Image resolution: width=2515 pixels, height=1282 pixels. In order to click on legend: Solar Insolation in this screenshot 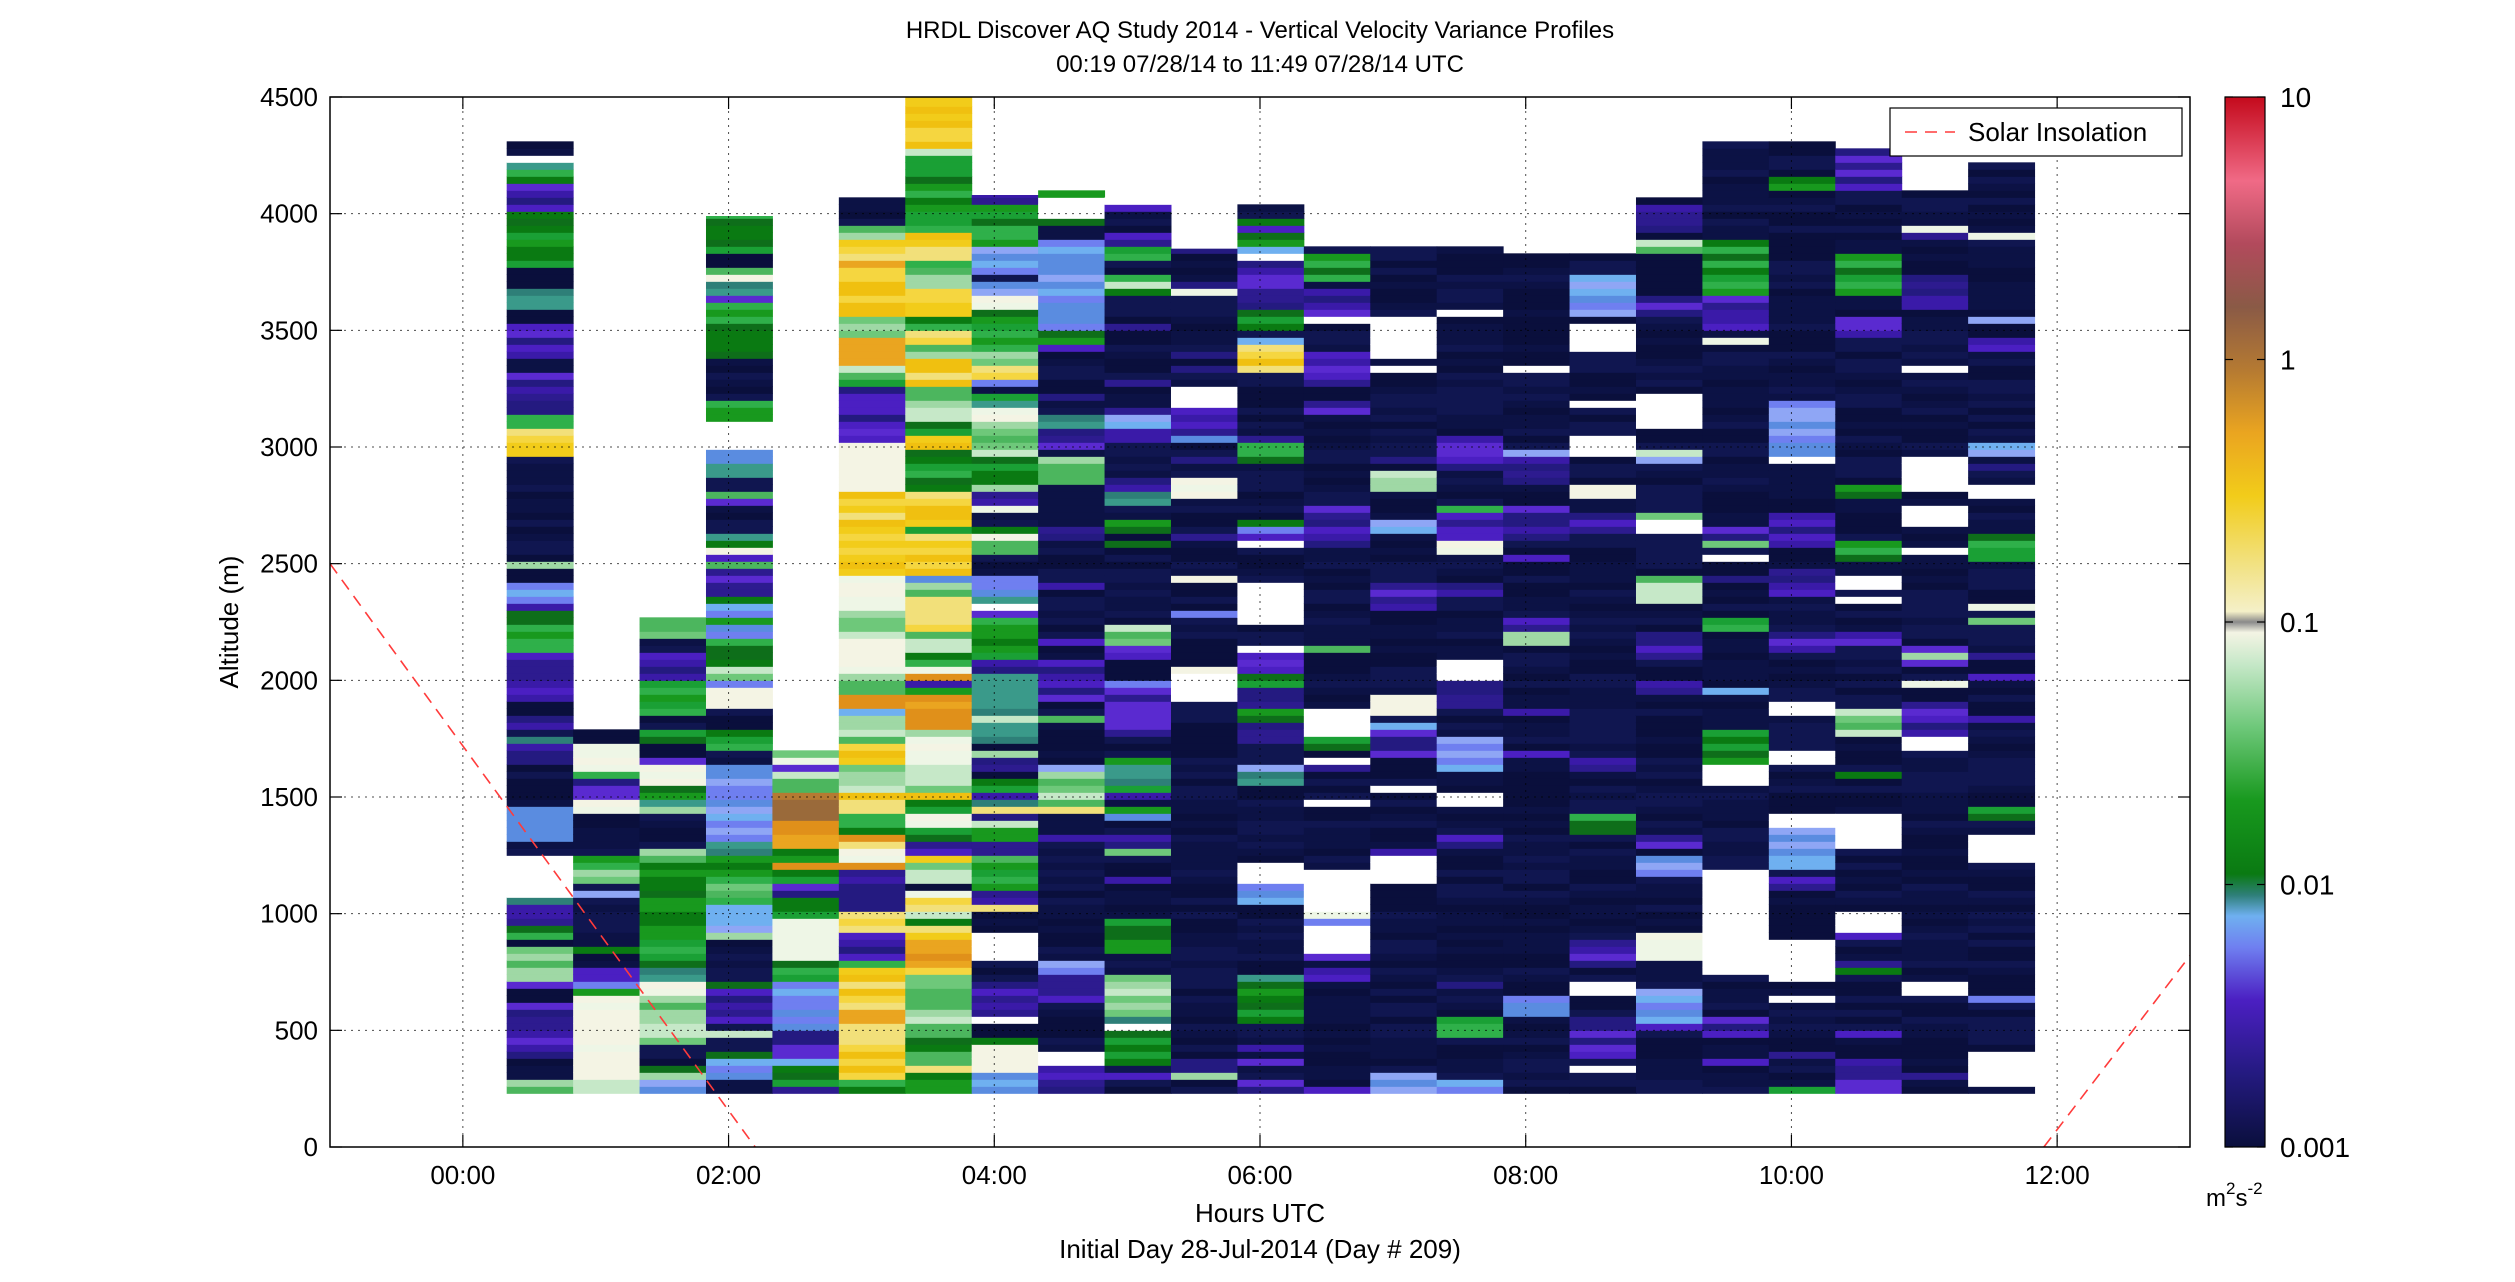, I will do `click(2036, 132)`.